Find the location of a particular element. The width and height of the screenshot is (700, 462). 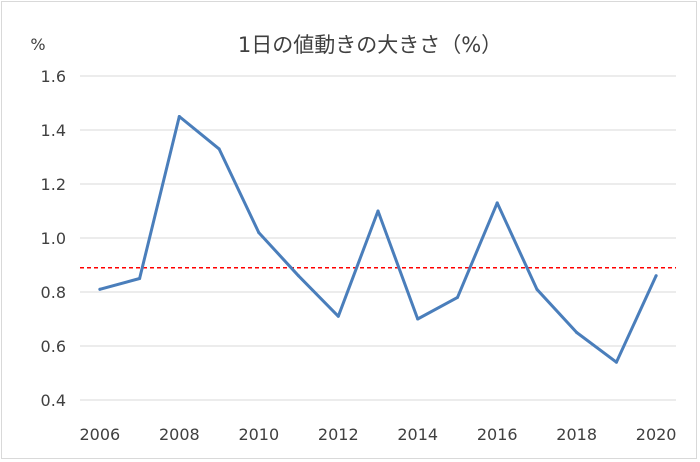

y-tick-label: 1.4 is located at coordinates (53, 130).